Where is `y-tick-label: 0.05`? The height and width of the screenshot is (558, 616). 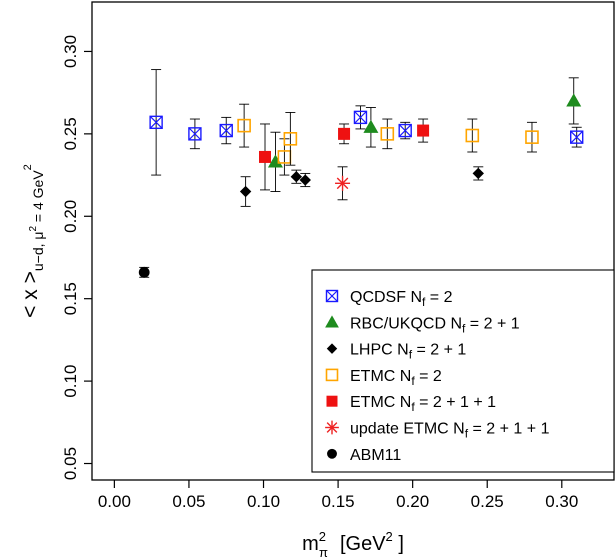 y-tick-label: 0.05 is located at coordinates (70, 463).